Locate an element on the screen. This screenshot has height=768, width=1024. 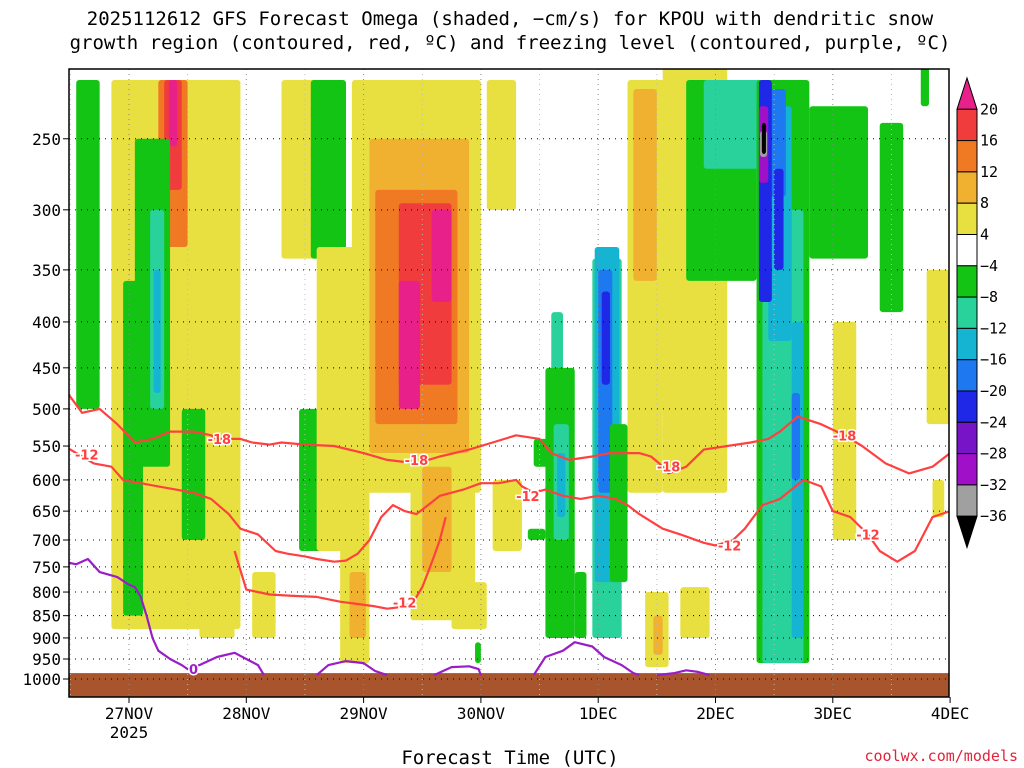
colorbar-label: −32 is located at coordinates (993, 485).